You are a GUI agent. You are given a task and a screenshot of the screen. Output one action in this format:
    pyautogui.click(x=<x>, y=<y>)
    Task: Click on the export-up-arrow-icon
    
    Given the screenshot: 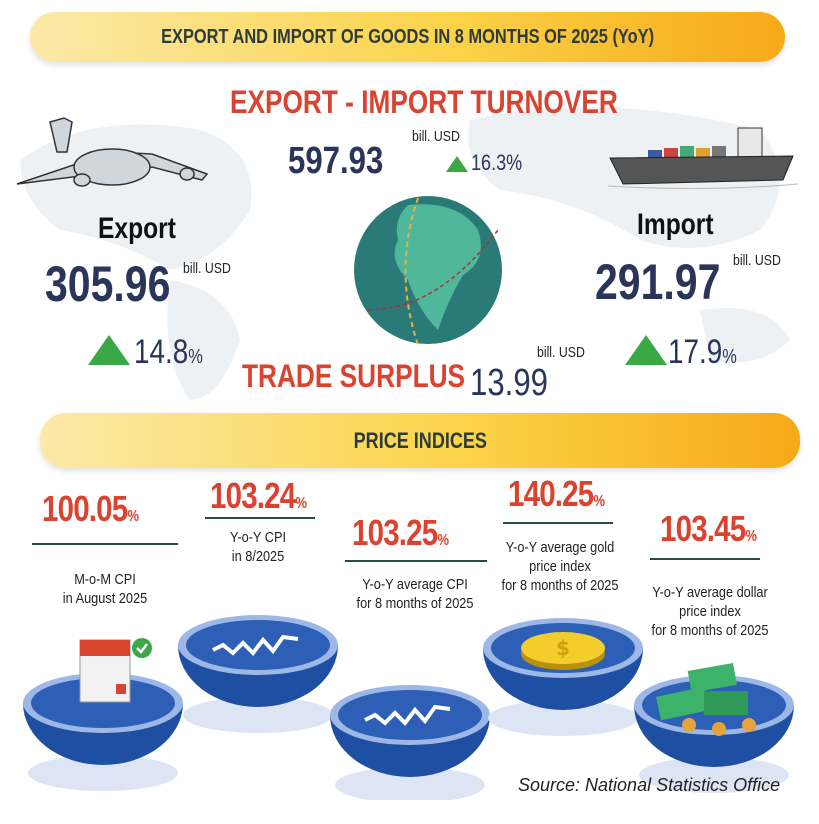 What is the action you would take?
    pyautogui.click(x=109, y=350)
    